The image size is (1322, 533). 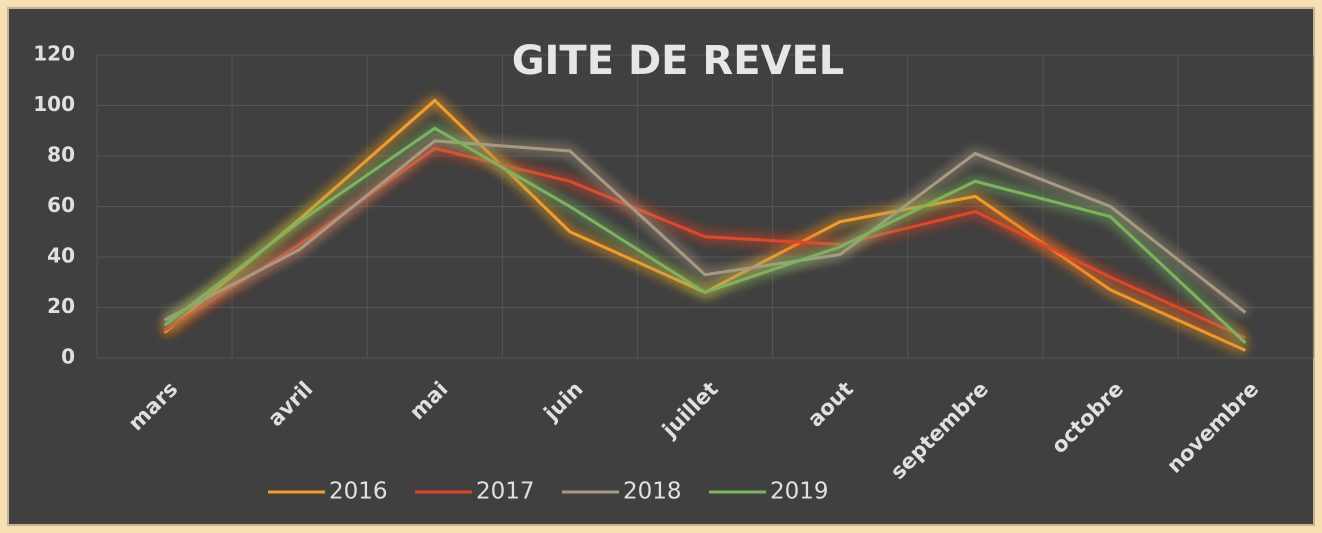 I want to click on y-tick-label: 80, so click(x=61, y=155).